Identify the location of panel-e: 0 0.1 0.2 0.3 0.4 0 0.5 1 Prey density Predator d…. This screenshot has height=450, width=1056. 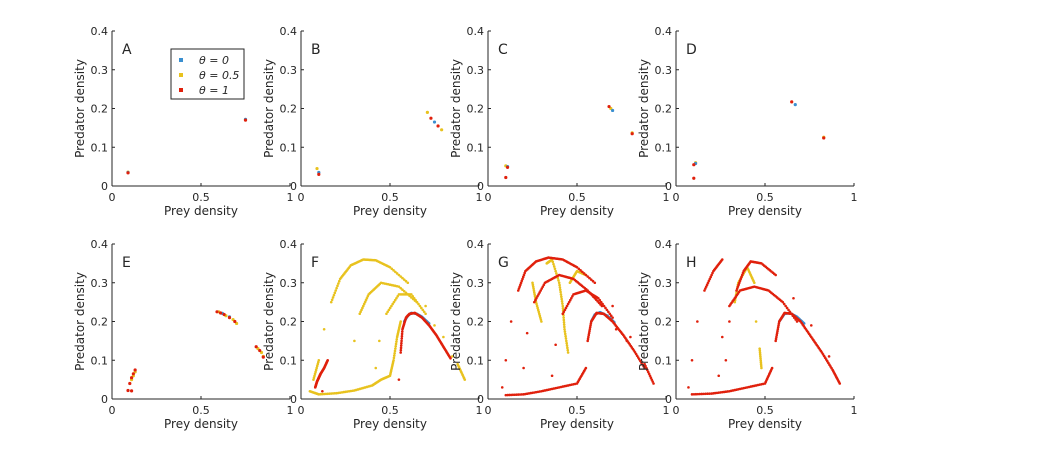
(183, 334).